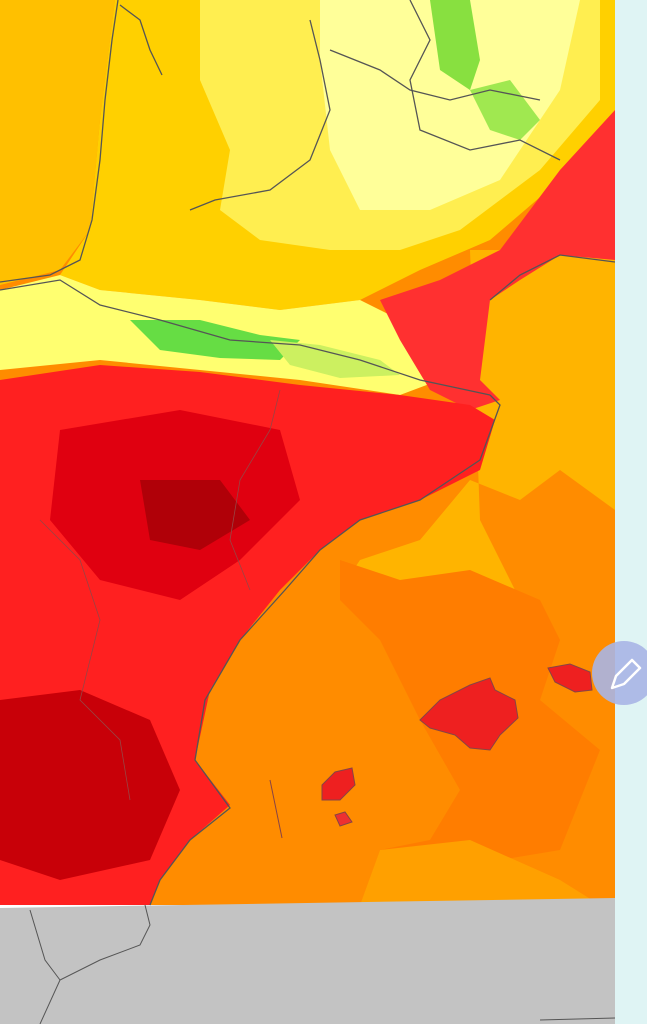 The height and width of the screenshot is (1024, 647). I want to click on ibiza, so click(338, 784).